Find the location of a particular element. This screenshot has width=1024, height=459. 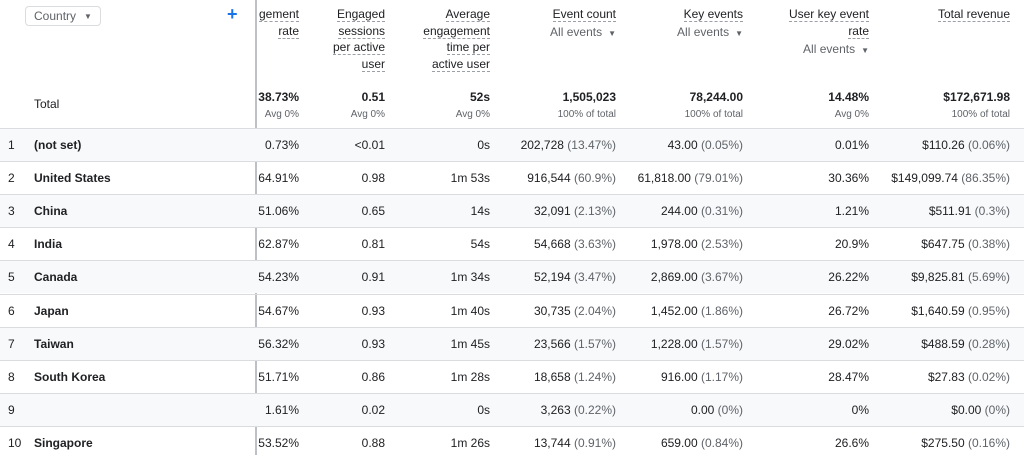

metric-cell: $488.59 (0.28%) is located at coordinates (965, 344).